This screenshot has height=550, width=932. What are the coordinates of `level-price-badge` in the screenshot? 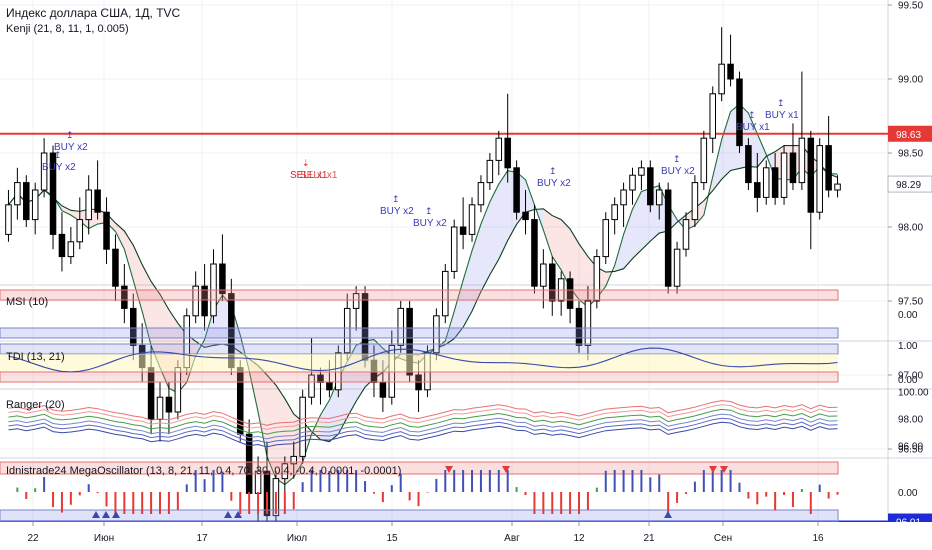 It's located at (910, 133).